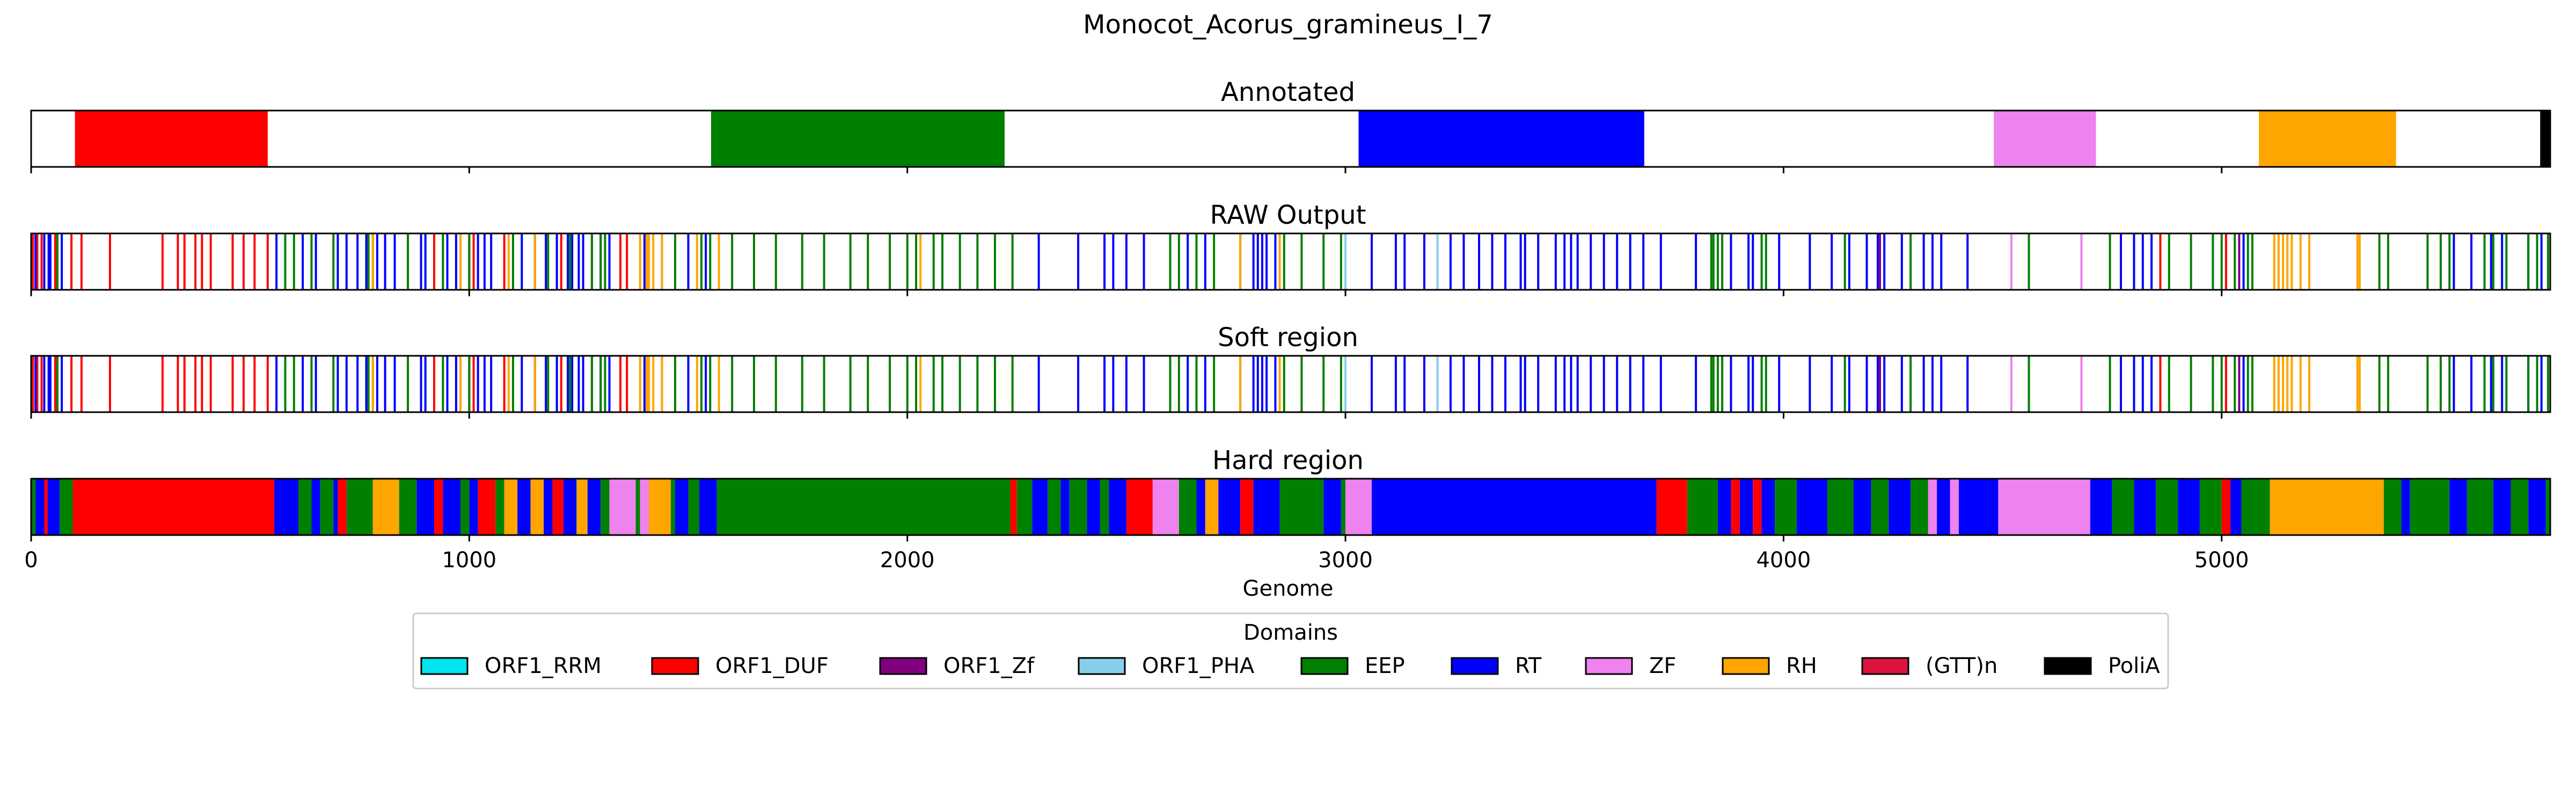 Image resolution: width=2576 pixels, height=805 pixels. What do you see at coordinates (1801, 666) in the screenshot?
I see `legend-label: RH` at bounding box center [1801, 666].